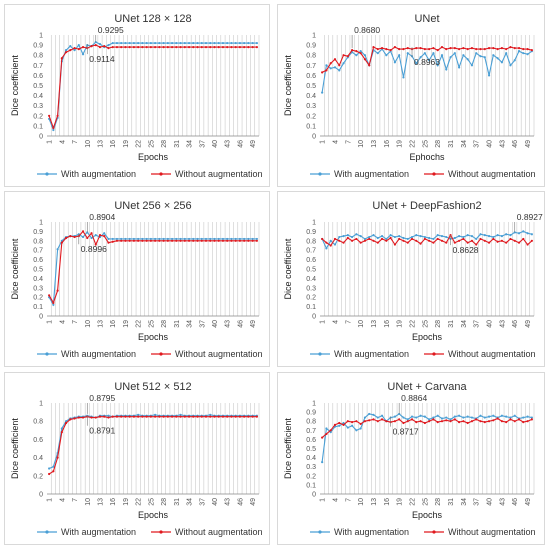 This screenshot has height=549, width=550. I want to click on x-tick-label: 1, so click(50, 500).